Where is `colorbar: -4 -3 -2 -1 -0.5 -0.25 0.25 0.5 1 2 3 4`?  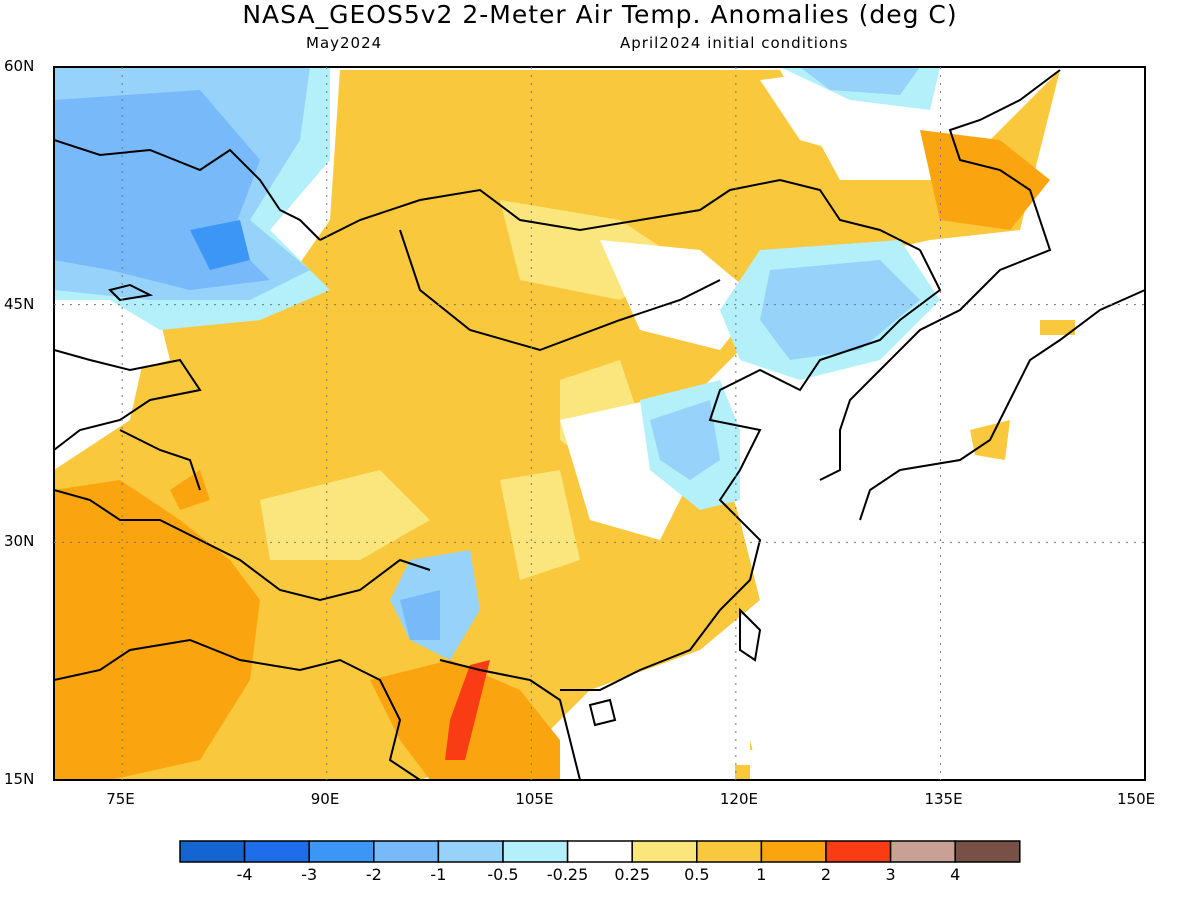
colorbar: -4 -3 -2 -1 -0.5 -0.25 0.25 0.5 1 2 3 4 is located at coordinates (600, 862).